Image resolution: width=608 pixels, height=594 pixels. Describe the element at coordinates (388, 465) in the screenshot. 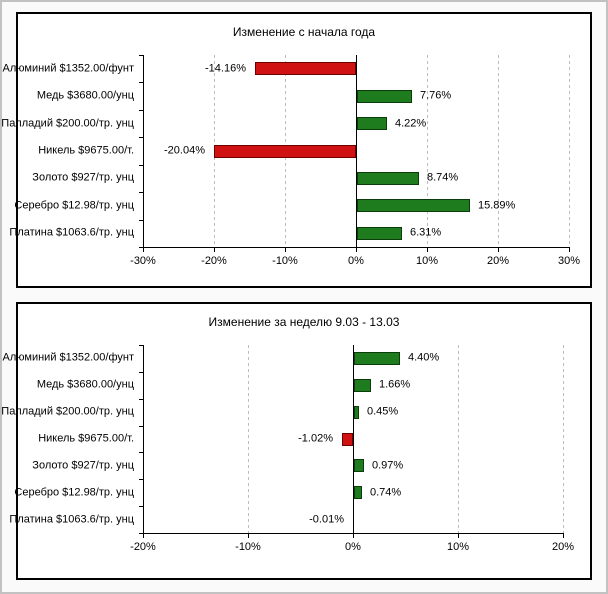

I see `bar-value-label: 0.97%` at that location.